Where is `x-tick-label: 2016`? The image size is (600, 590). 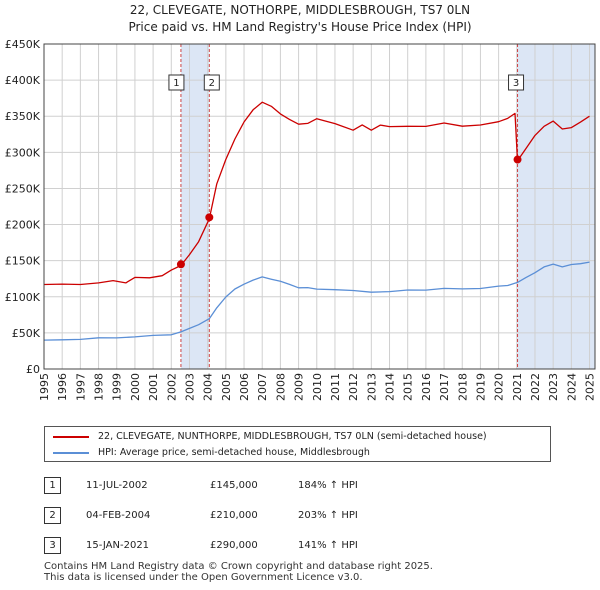 x-tick-label: 2016 is located at coordinates (426, 387).